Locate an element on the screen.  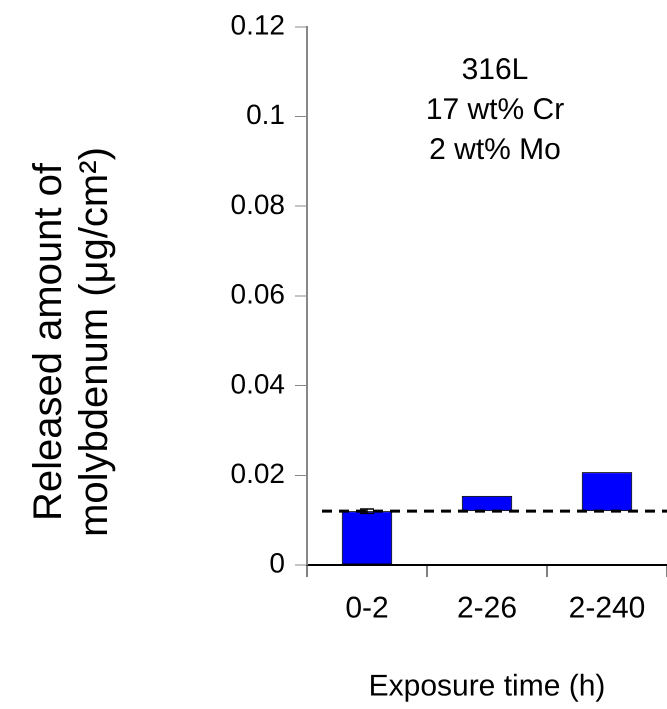
x-tick-label: 2-26 is located at coordinates (487, 607).